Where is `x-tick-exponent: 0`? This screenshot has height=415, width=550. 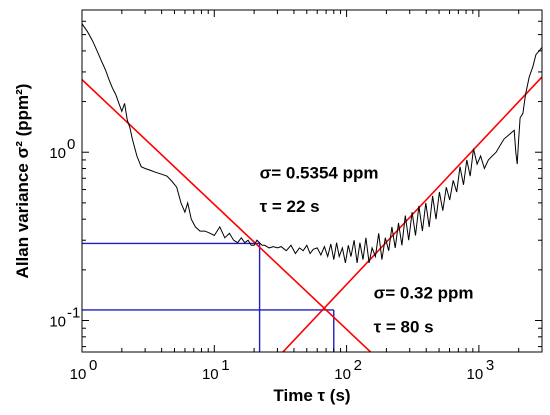 x-tick-exponent: 0 is located at coordinates (93, 365).